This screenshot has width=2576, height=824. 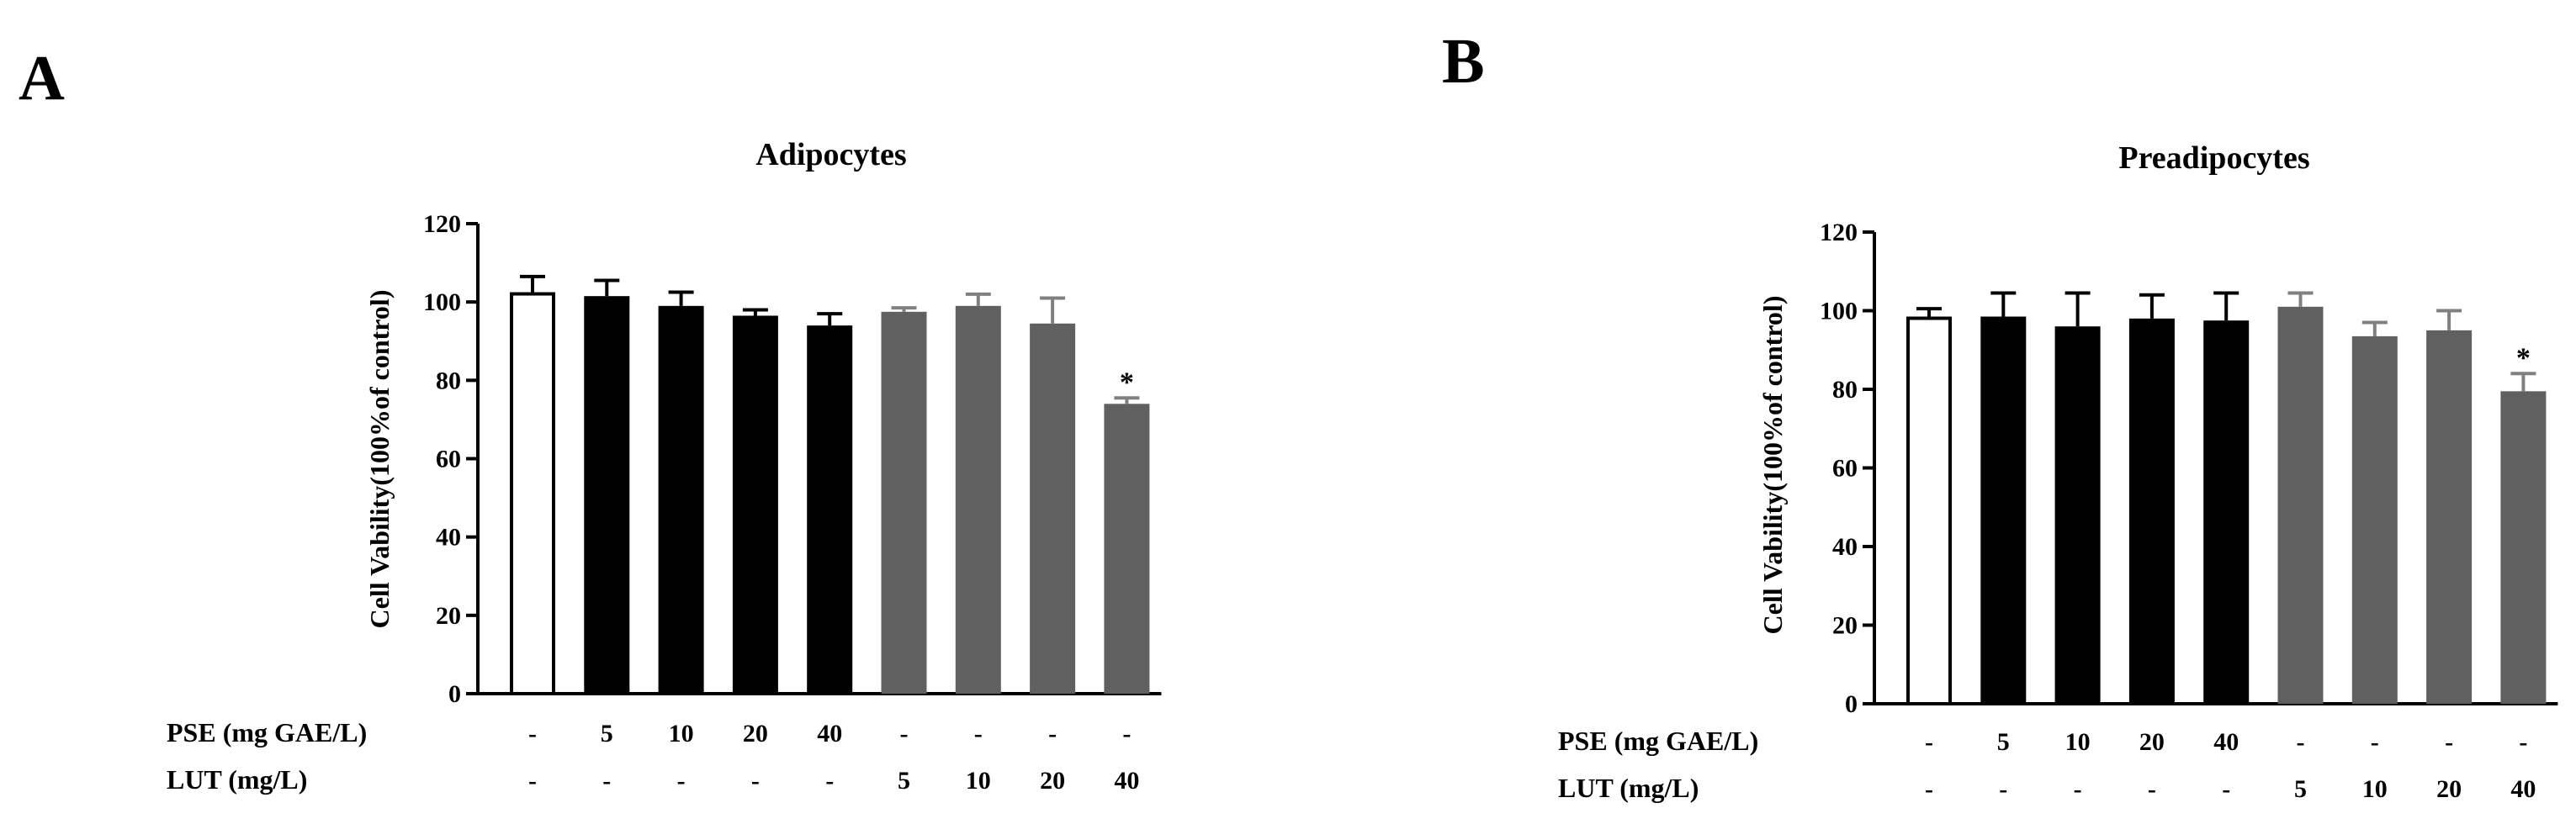 What do you see at coordinates (1772, 465) in the screenshot?
I see `y-axis-label-preadipocytes: Cell Vability(100%of control)` at bounding box center [1772, 465].